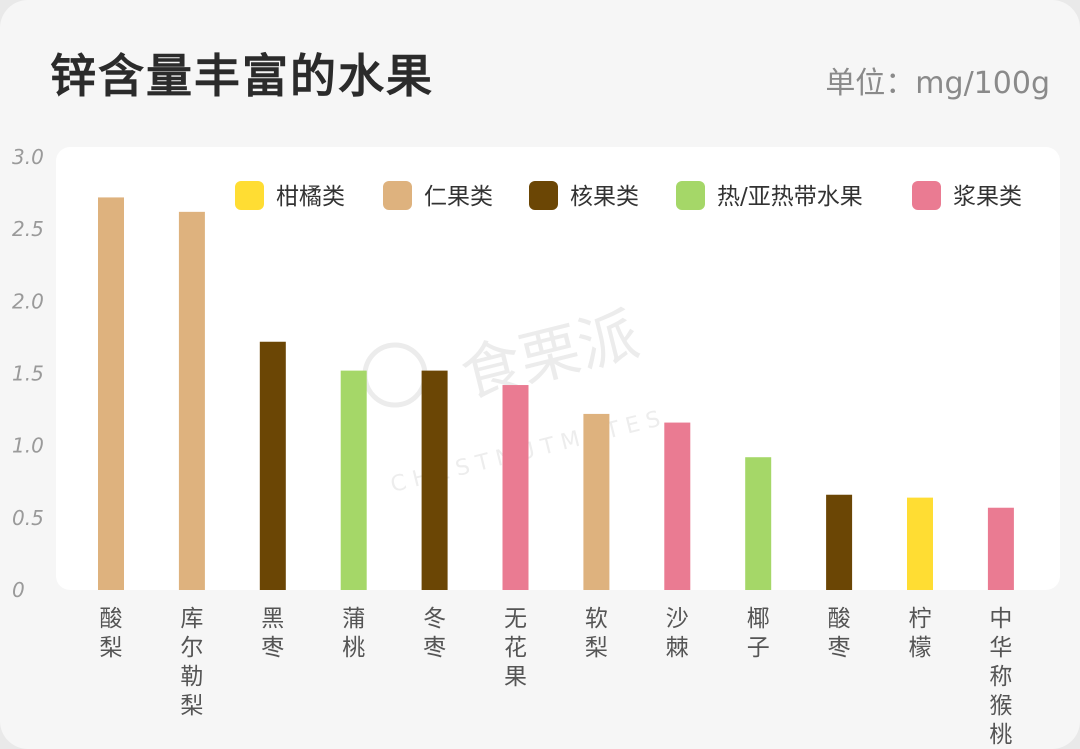 This screenshot has width=1080, height=749. What do you see at coordinates (677, 619) in the screenshot?
I see `x-label-char: 沙` at bounding box center [677, 619].